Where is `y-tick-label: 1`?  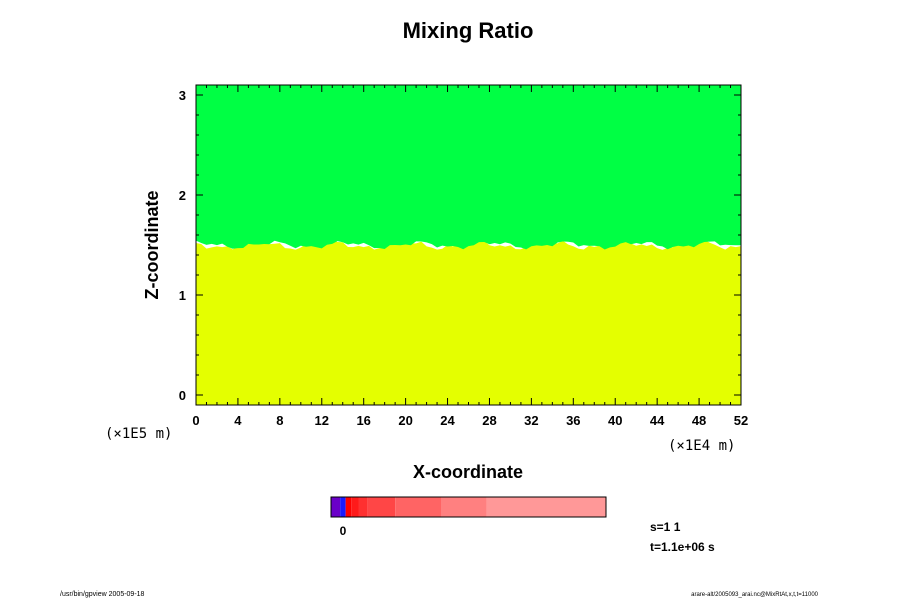 y-tick-label: 1 is located at coordinates (182, 295).